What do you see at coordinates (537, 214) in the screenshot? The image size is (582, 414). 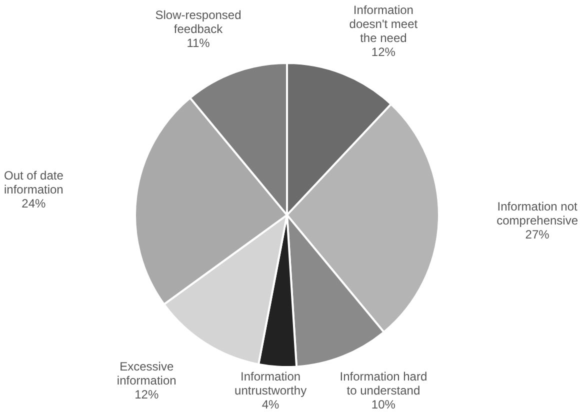 I see `slice-label: Information not comprehensive` at bounding box center [537, 214].